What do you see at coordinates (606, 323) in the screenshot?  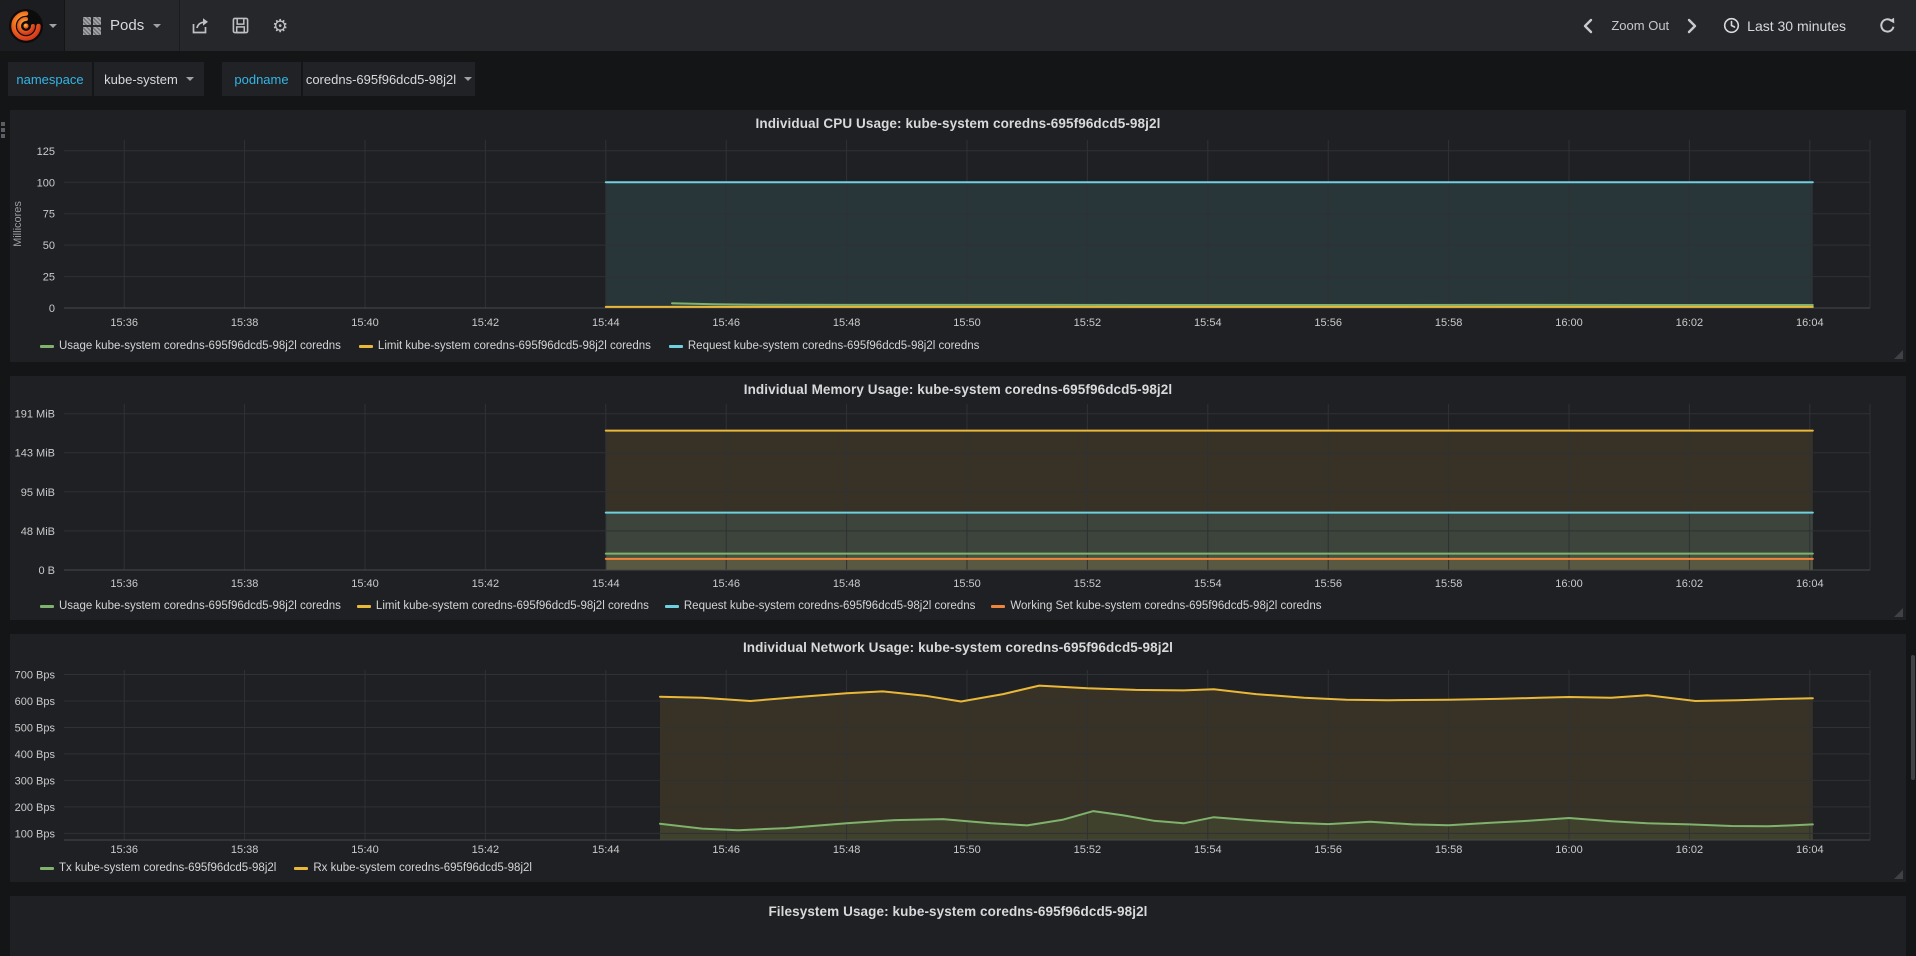 I see `svg-text: 15:44` at bounding box center [606, 323].